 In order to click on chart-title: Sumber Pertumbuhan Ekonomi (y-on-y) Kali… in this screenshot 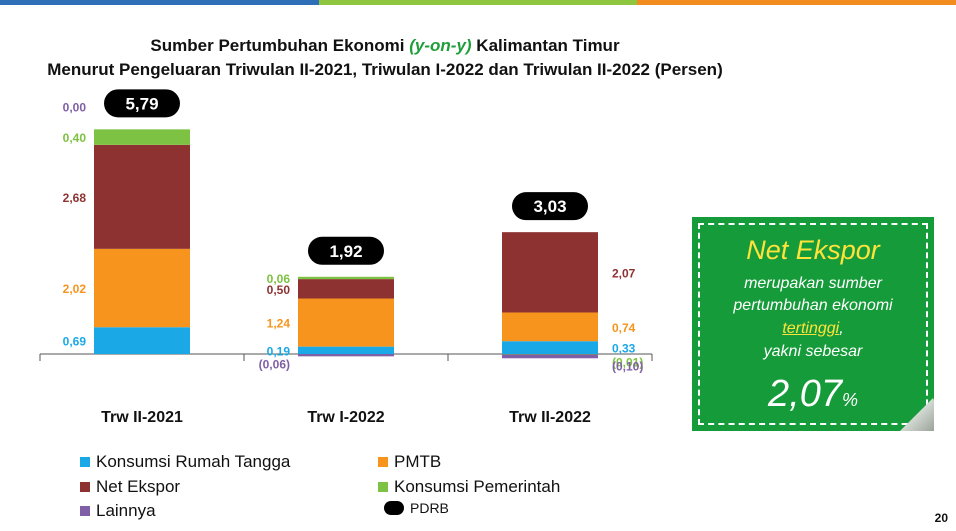, I will do `click(385, 58)`.